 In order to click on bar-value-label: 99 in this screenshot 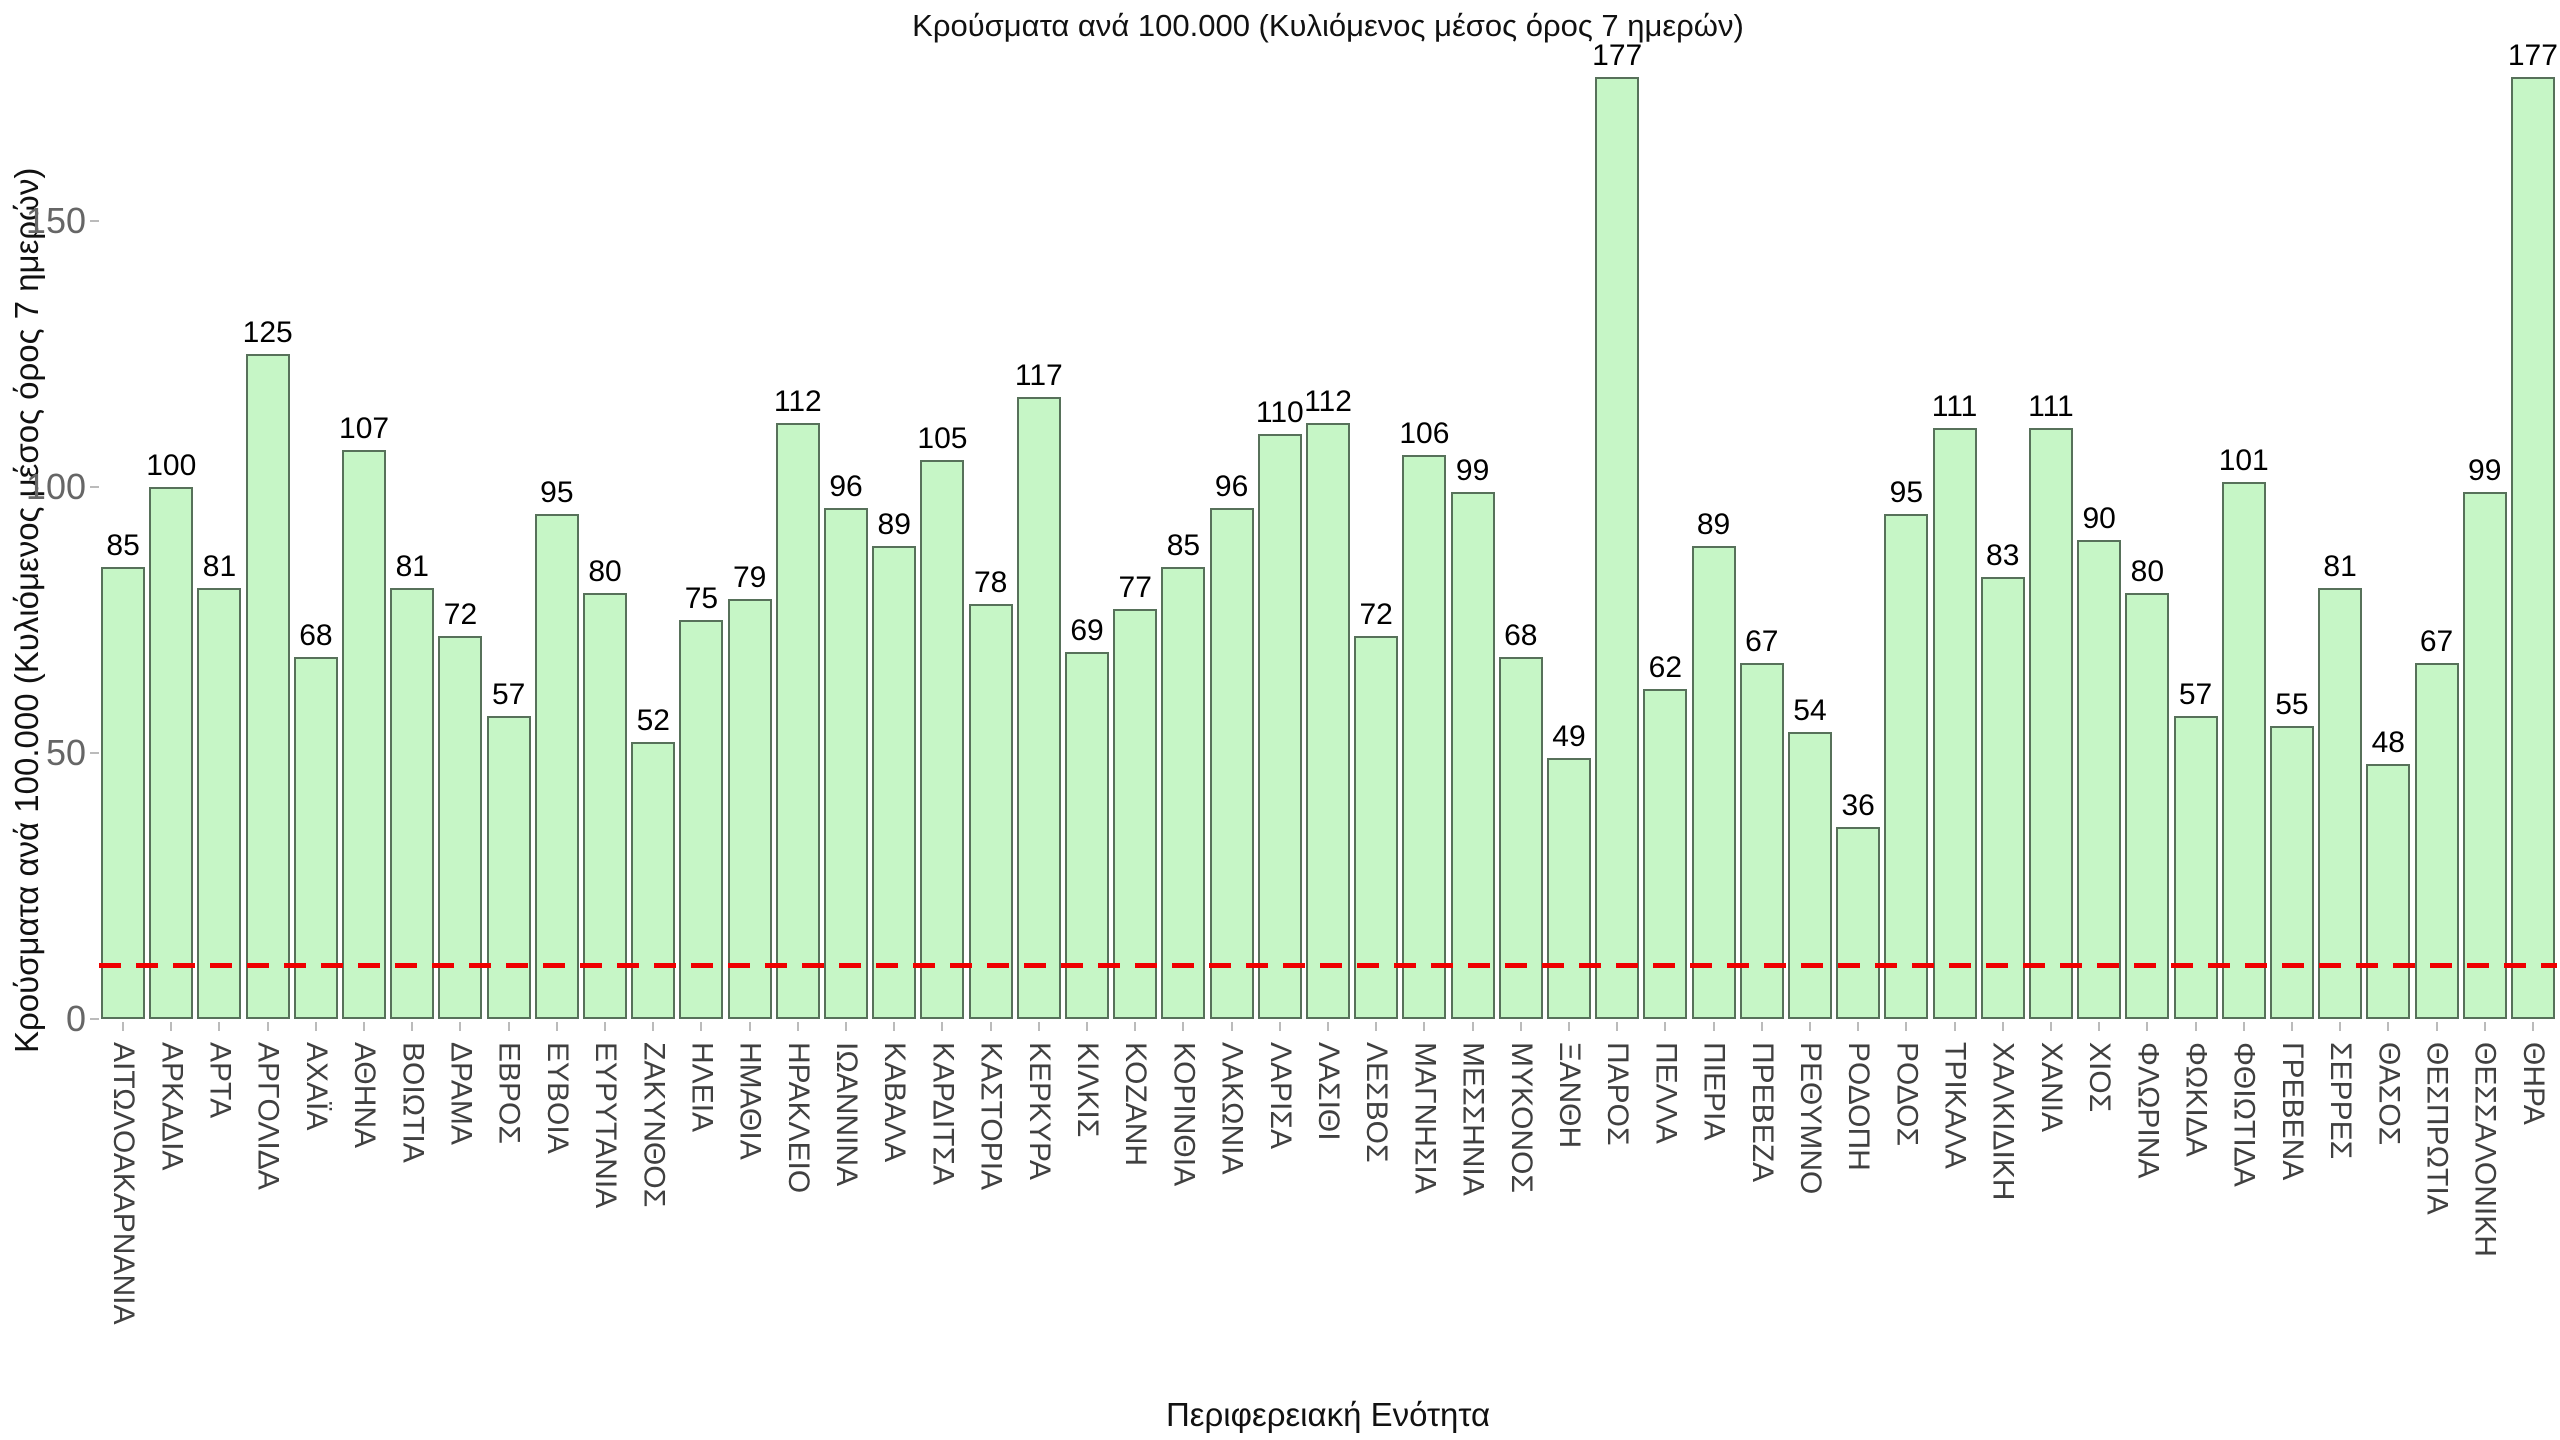, I will do `click(1472, 471)`.